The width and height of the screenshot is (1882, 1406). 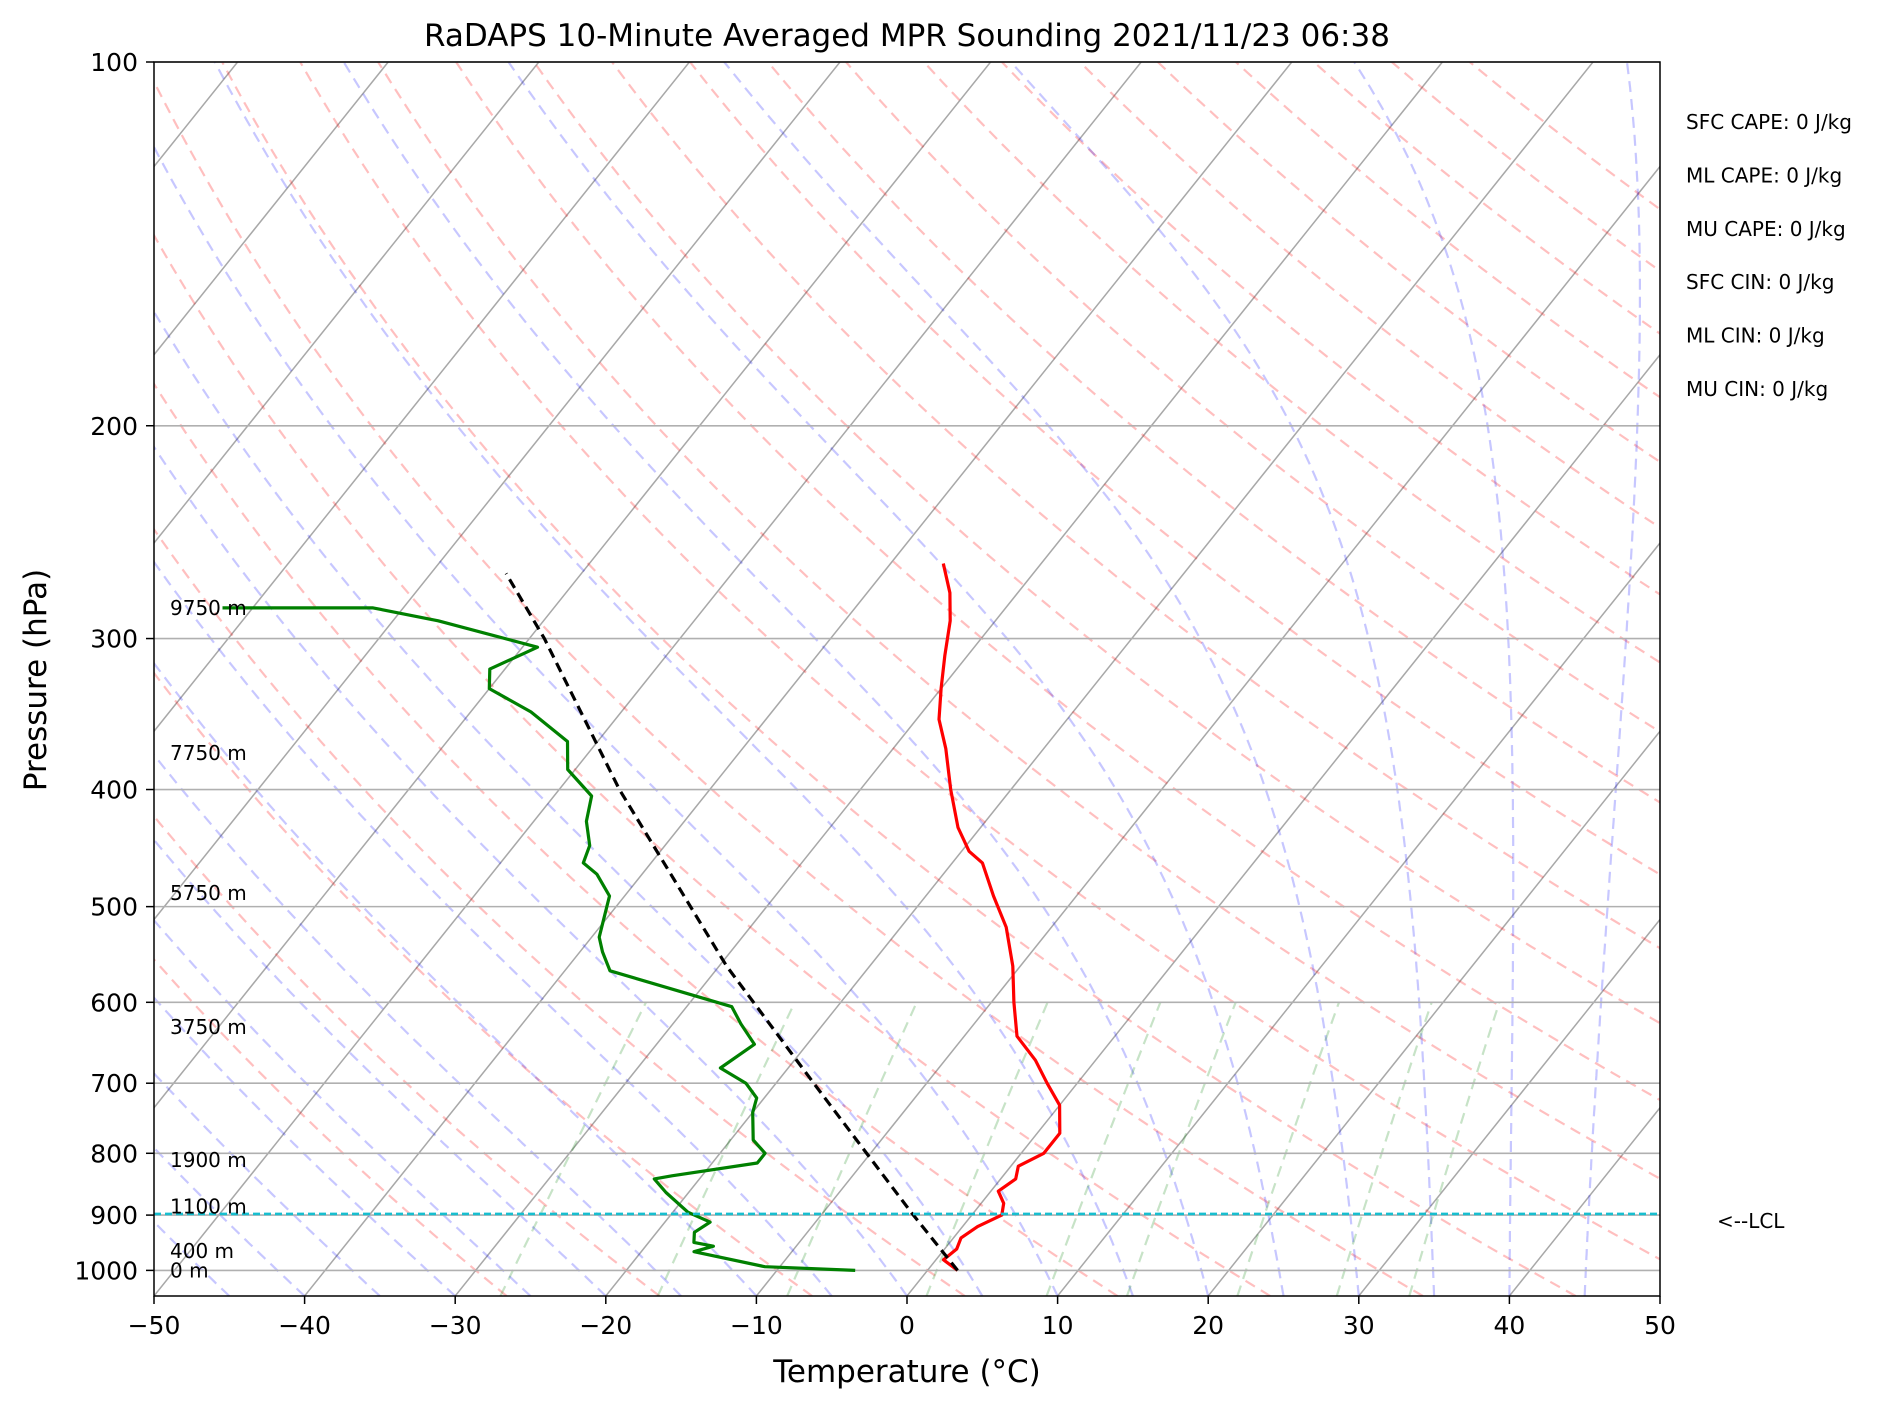 What do you see at coordinates (208, 893) in the screenshot?
I see `height-label: 5750 m` at bounding box center [208, 893].